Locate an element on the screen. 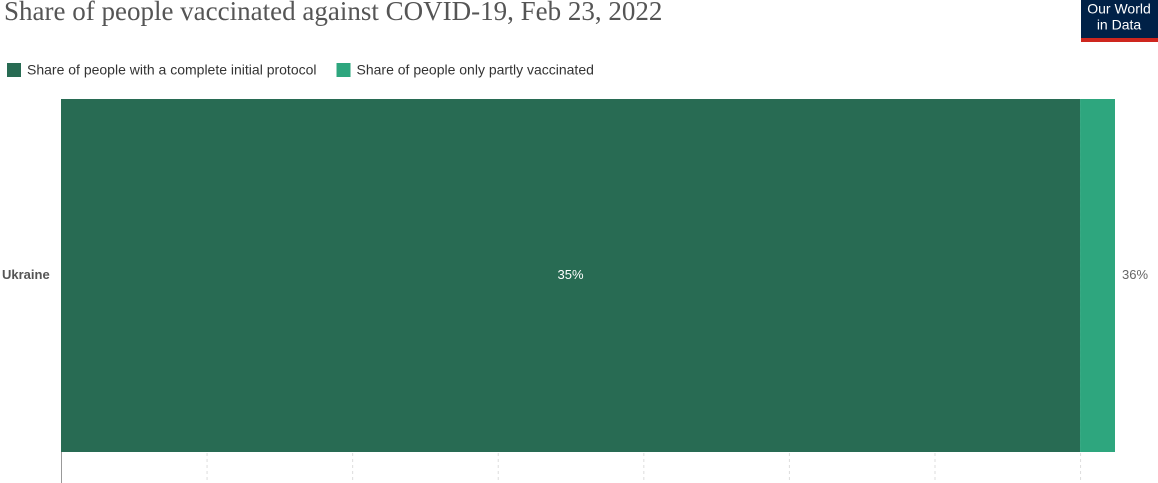  legend-item: Share of people only partly vaccinated is located at coordinates (465, 70).